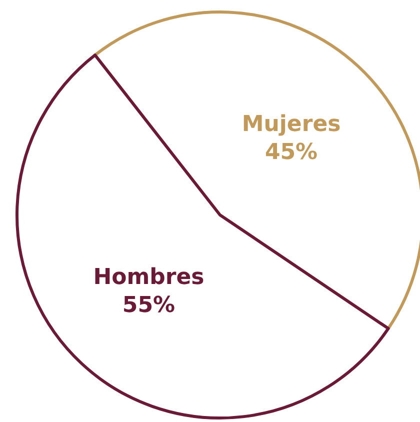  Describe the element at coordinates (149, 305) in the screenshot. I see `data-label: 55%` at that location.